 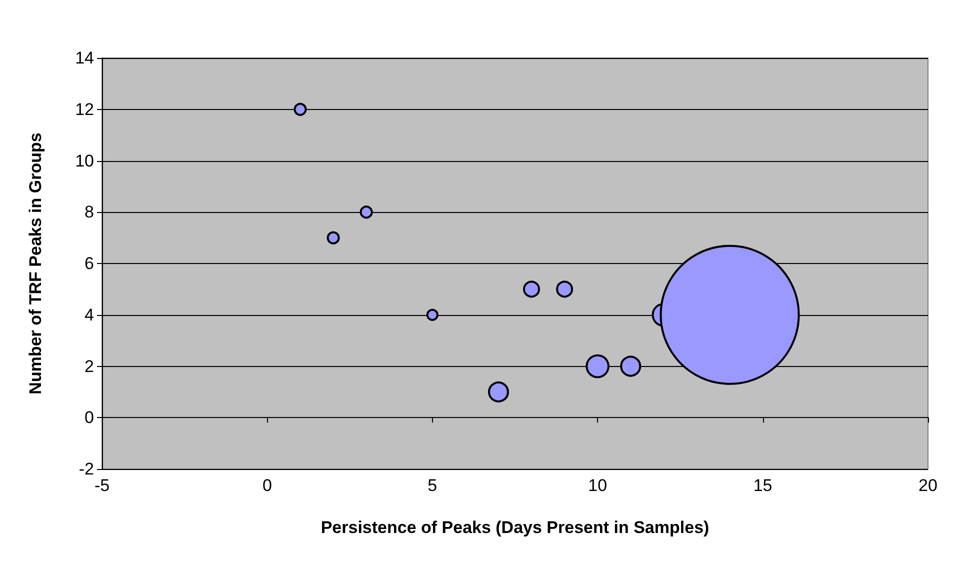 I want to click on y-tick-label: 6, so click(x=89, y=263).